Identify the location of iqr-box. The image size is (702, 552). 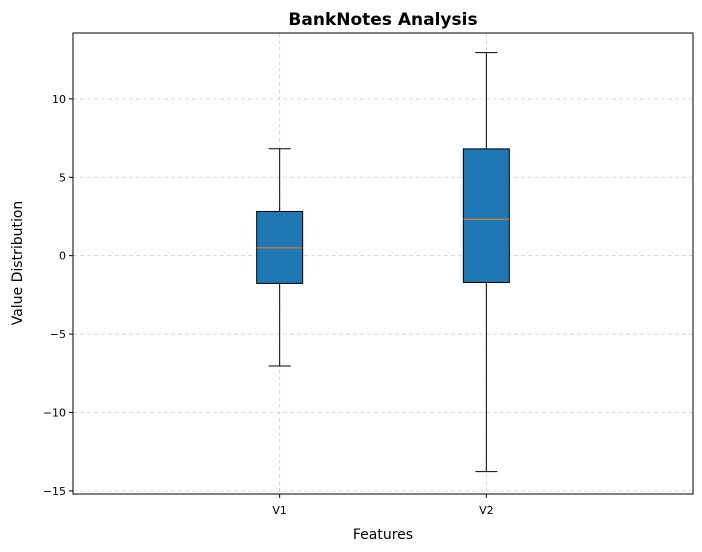
(486, 215).